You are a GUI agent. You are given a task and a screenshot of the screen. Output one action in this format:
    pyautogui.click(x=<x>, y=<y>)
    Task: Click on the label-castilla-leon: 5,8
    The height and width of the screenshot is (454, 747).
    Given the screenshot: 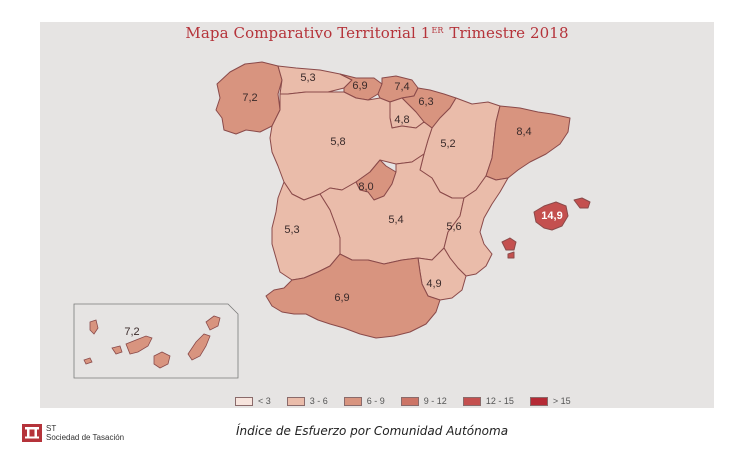 What is the action you would take?
    pyautogui.click(x=337, y=142)
    